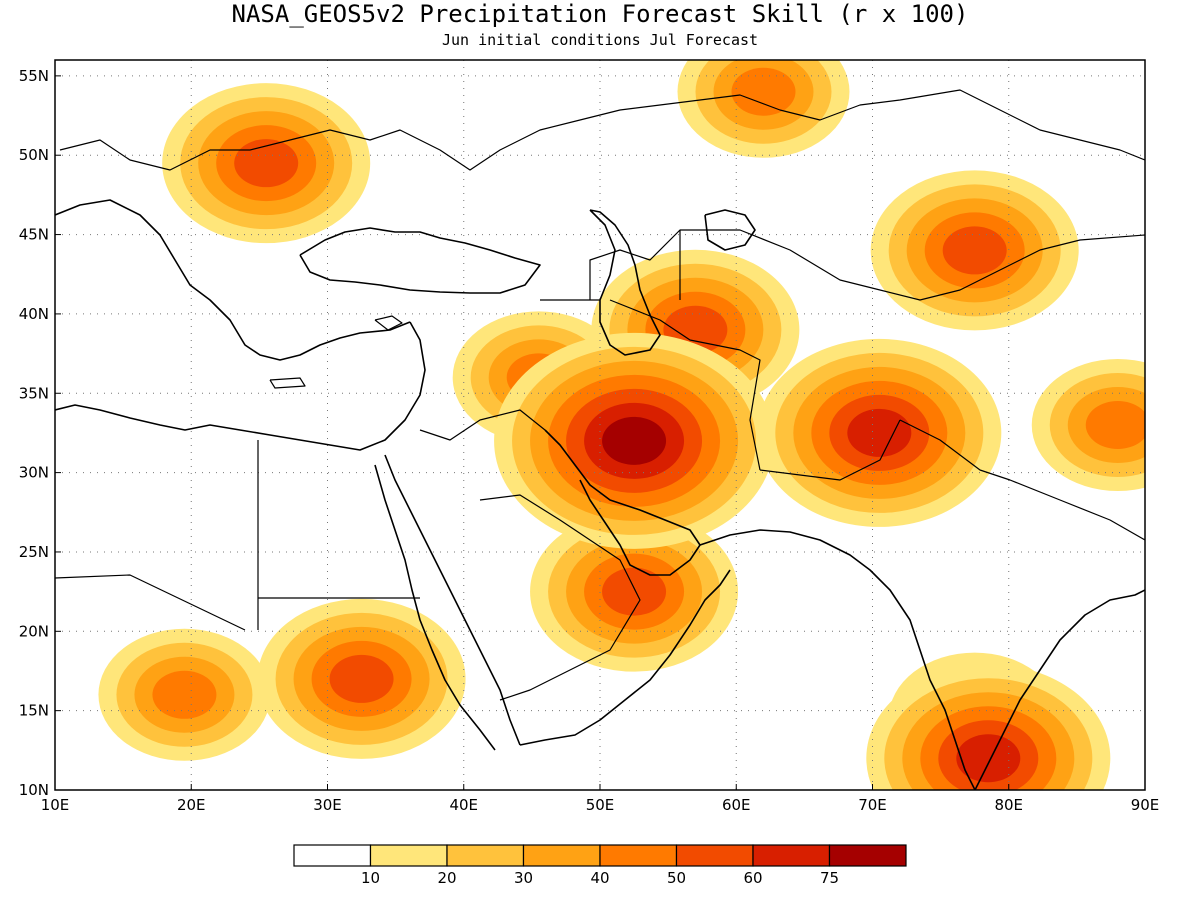 This screenshot has width=1200, height=900. Describe the element at coordinates (34, 155) in the screenshot. I see `lat-tick-label: 50N` at that location.